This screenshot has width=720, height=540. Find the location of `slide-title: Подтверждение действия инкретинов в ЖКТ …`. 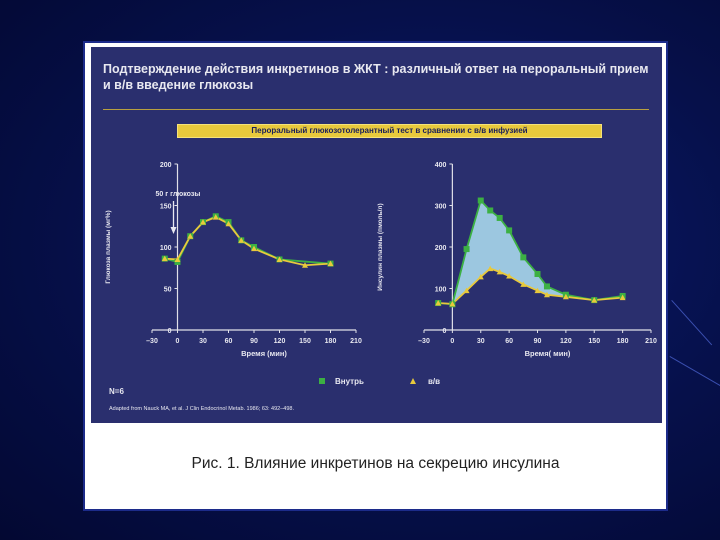

slide-title: Подтверждение действия инкретинов в ЖКТ … is located at coordinates (376, 77).